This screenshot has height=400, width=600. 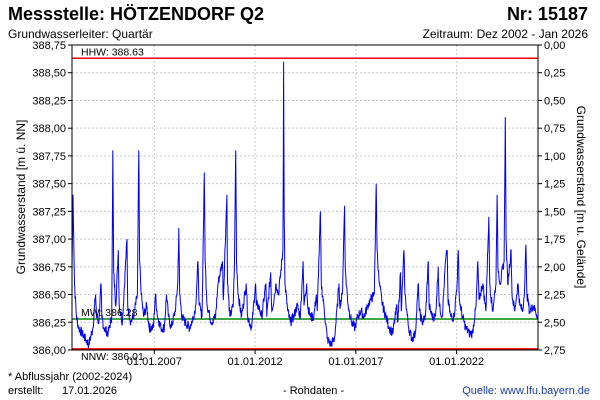 What do you see at coordinates (505, 34) in the screenshot?
I see `period-label: Zeitraum: Dez 2002 - Jan 2026` at bounding box center [505, 34].